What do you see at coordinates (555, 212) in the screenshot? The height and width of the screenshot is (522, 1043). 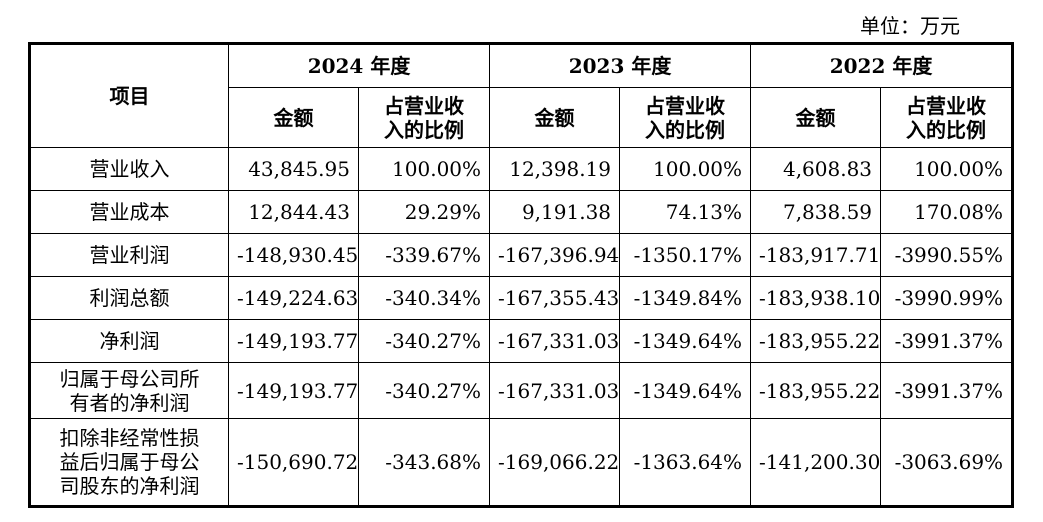 I see `cell-amount-2023: 9,191.38` at bounding box center [555, 212].